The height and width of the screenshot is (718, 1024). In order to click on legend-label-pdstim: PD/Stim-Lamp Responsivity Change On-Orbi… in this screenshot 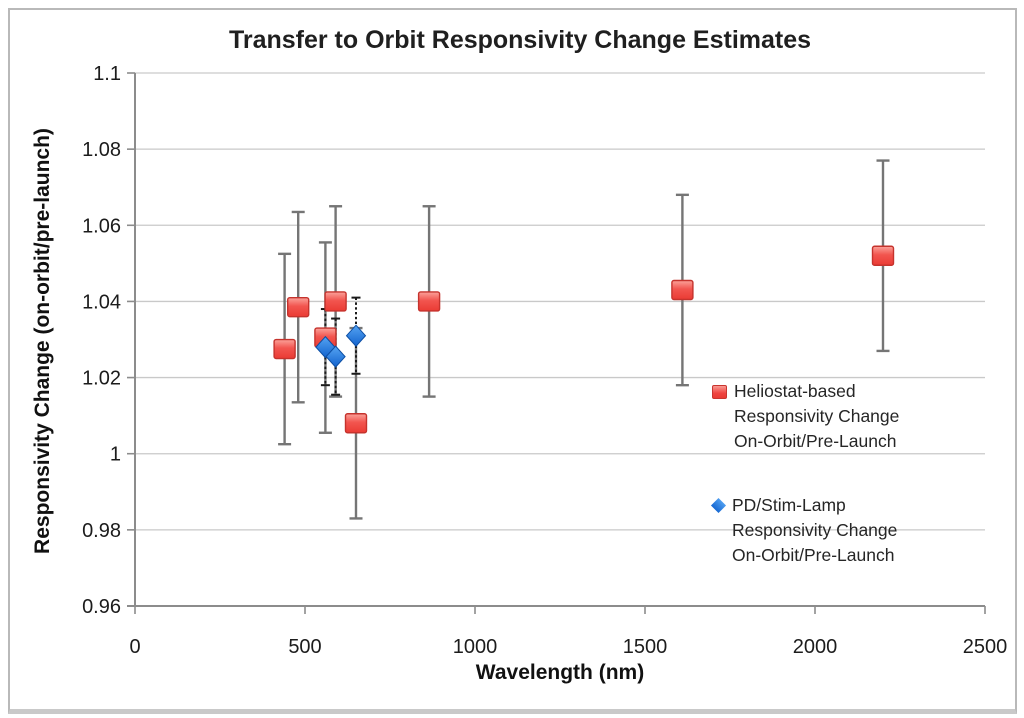, I will do `click(815, 530)`.